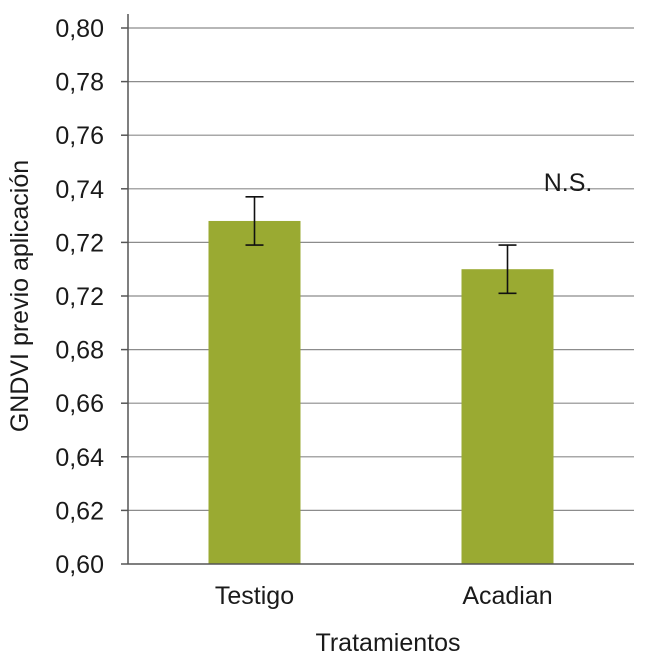  What do you see at coordinates (384, 596) in the screenshot?
I see `x-axis-categories: Testigo Acadian` at bounding box center [384, 596].